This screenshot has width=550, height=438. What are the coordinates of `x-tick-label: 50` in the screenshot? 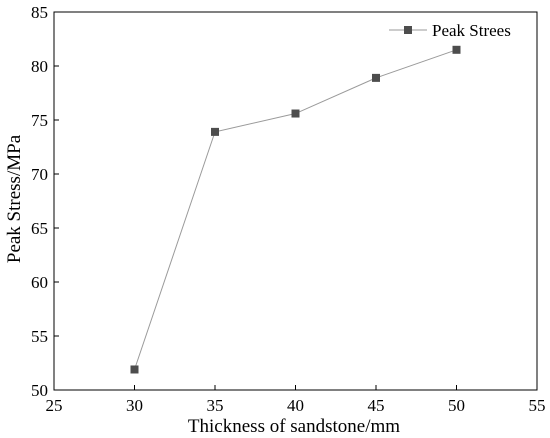 It's located at (456, 405).